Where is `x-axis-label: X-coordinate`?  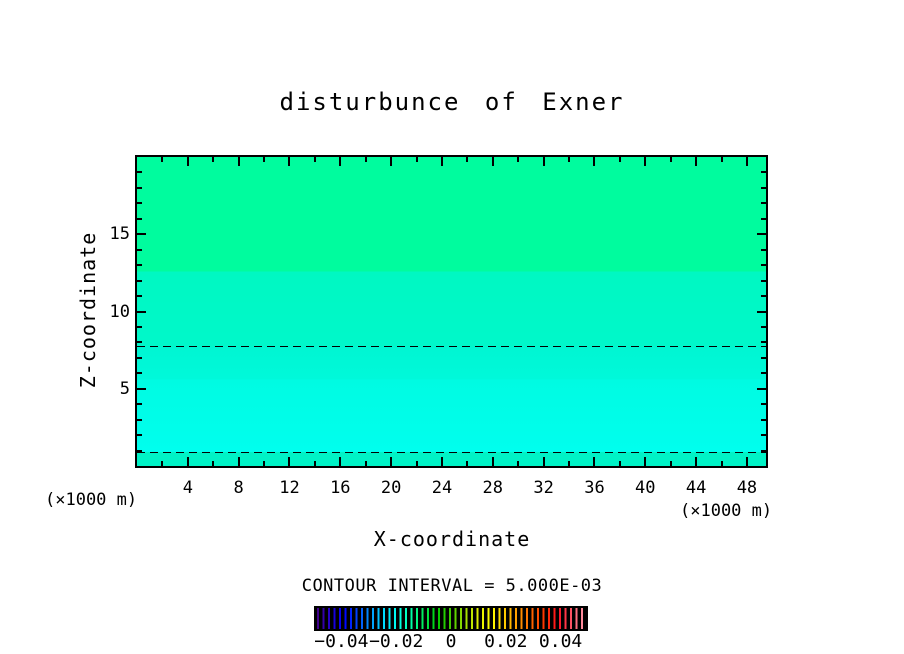
x-axis-label: X-coordinate is located at coordinates (452, 539).